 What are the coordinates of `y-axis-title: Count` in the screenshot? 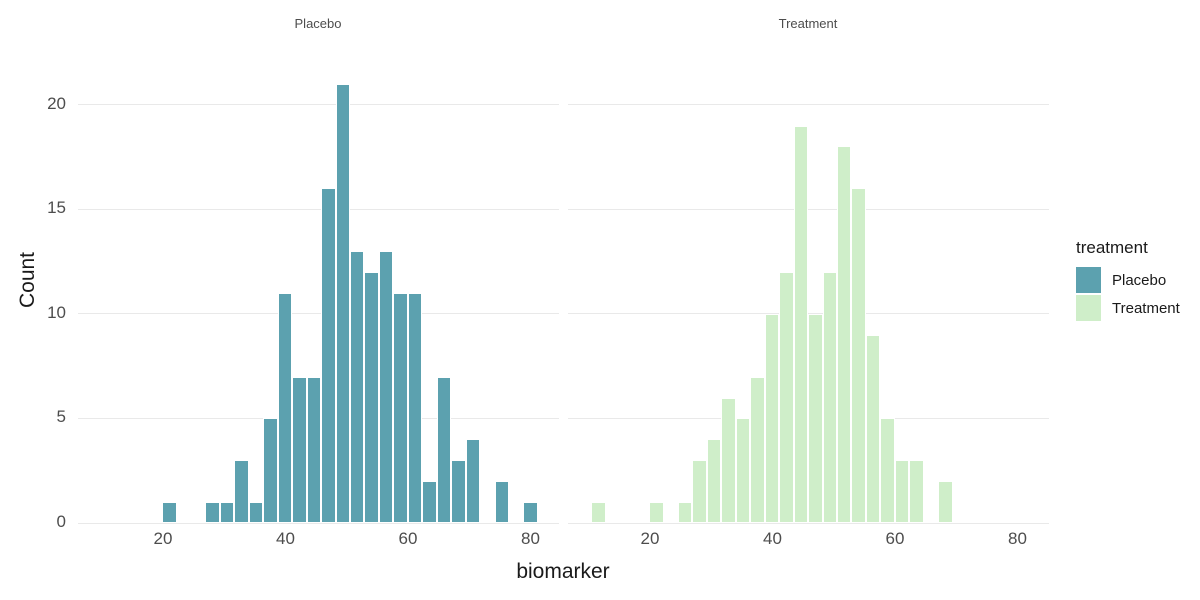 It's located at (27, 280).